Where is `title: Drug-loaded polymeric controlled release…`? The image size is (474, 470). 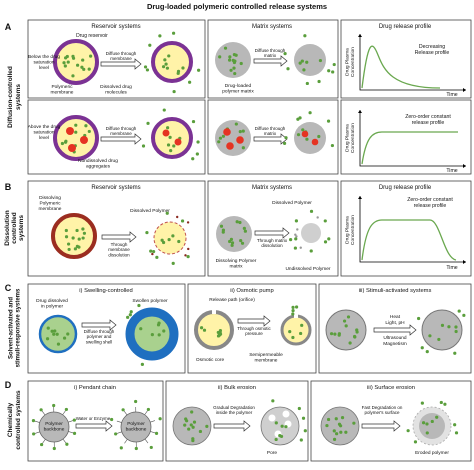
title: Drug-loaded polymeric controlled release… is located at coordinates (237, 6).